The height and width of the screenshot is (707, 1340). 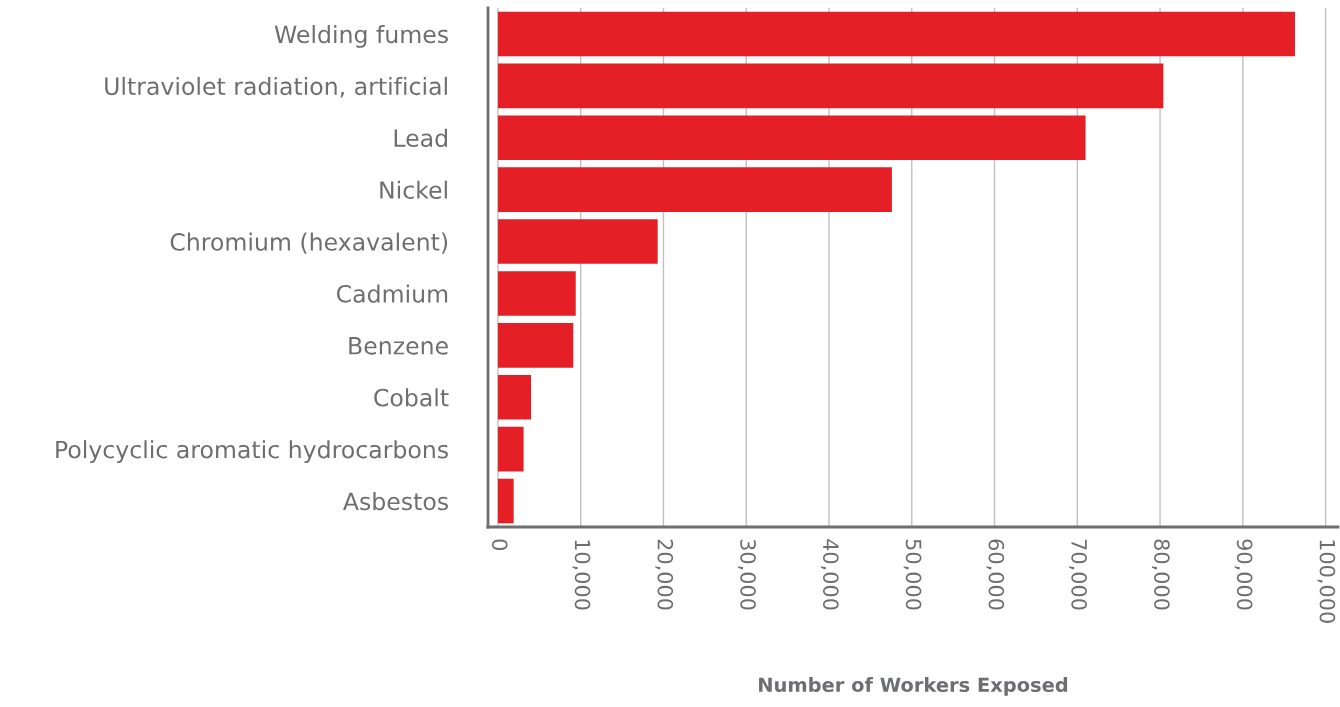 I want to click on x-axis-title: Number of Workers Exposed, so click(x=913, y=686).